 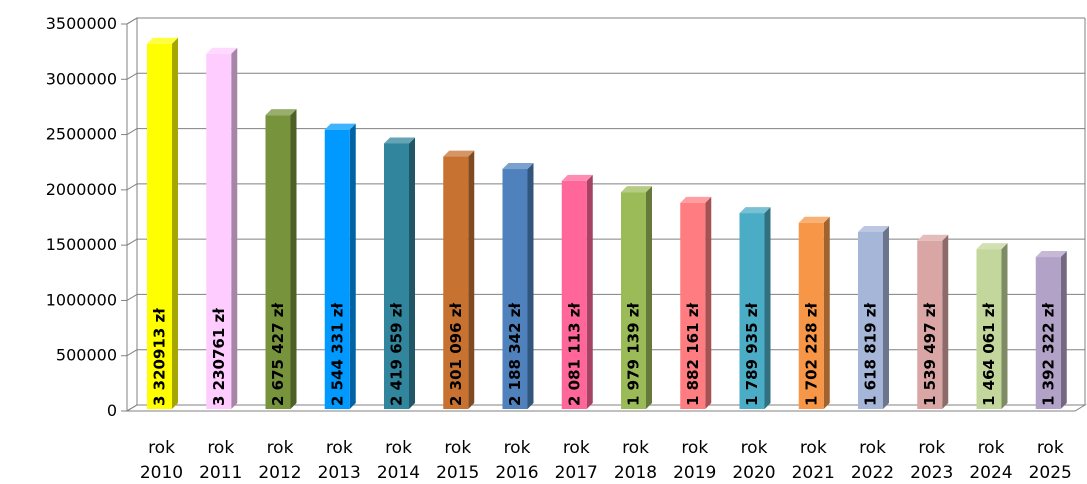 I want to click on data-label: 2 081 113 zł, so click(x=574, y=354).